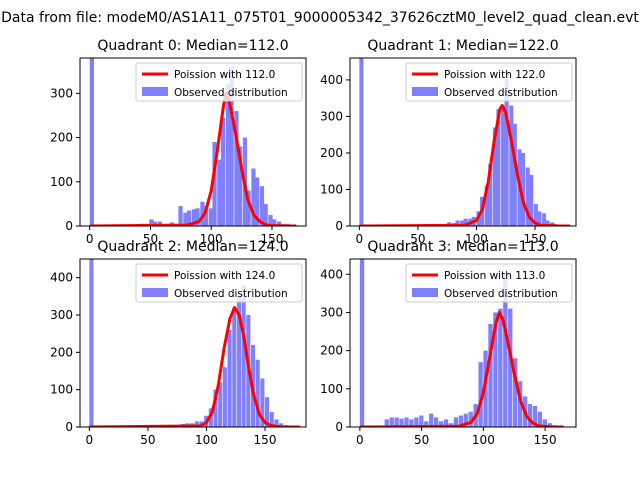 Image resolution: width=640 pixels, height=480 pixels. Describe the element at coordinates (192, 247) in the screenshot. I see `quadrant-title: Quadrant 2: Median=124.0` at that location.